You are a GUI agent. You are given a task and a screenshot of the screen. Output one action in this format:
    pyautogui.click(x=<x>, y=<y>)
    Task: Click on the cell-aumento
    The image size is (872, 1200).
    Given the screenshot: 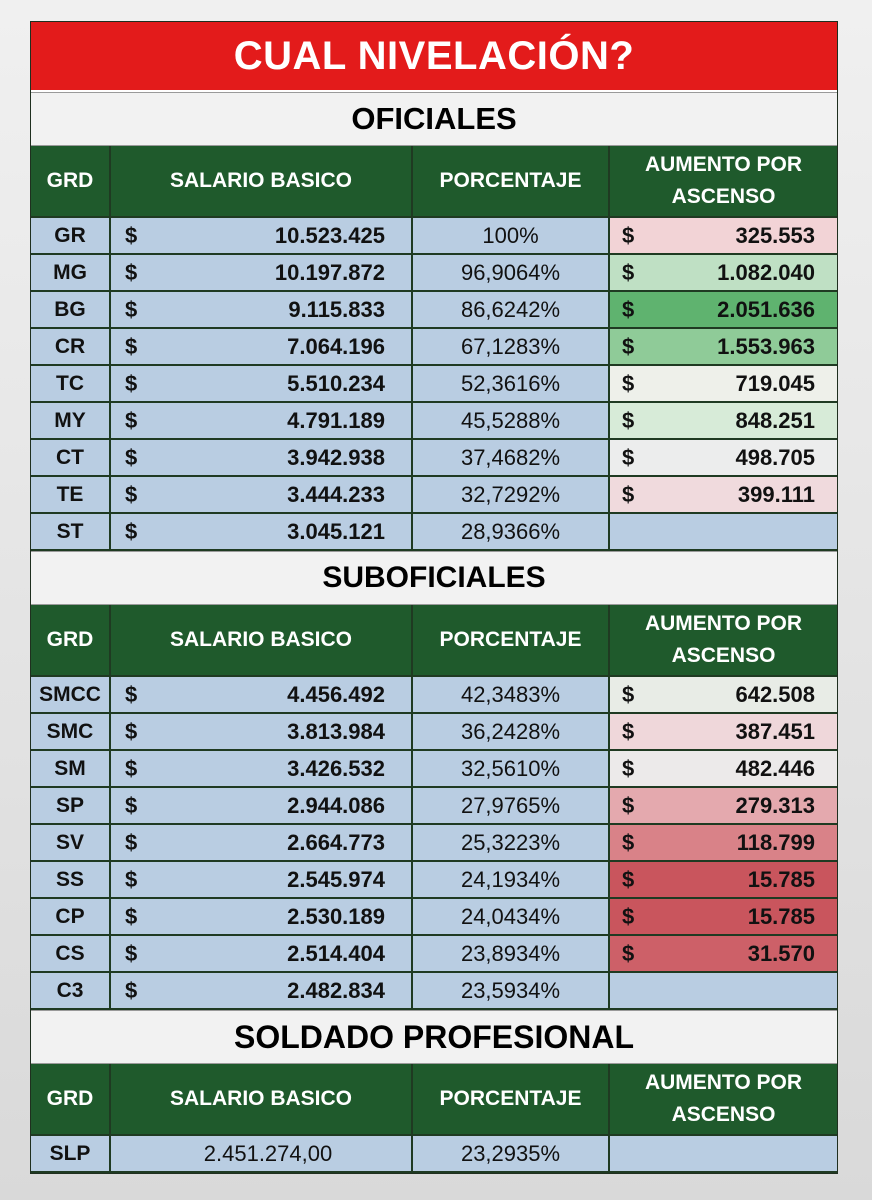 What is the action you would take?
    pyautogui.click(x=723, y=532)
    